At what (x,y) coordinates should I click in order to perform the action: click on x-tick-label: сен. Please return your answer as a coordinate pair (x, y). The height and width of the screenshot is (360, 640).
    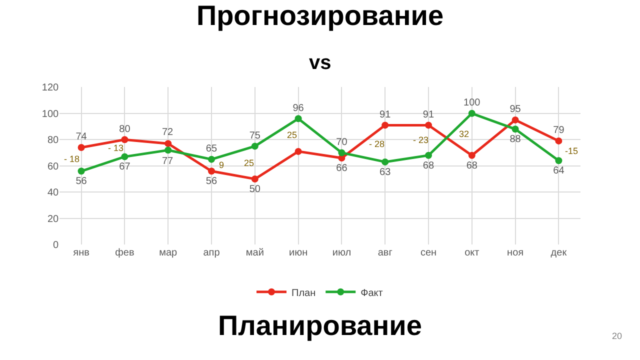
    Looking at the image, I should click on (428, 253).